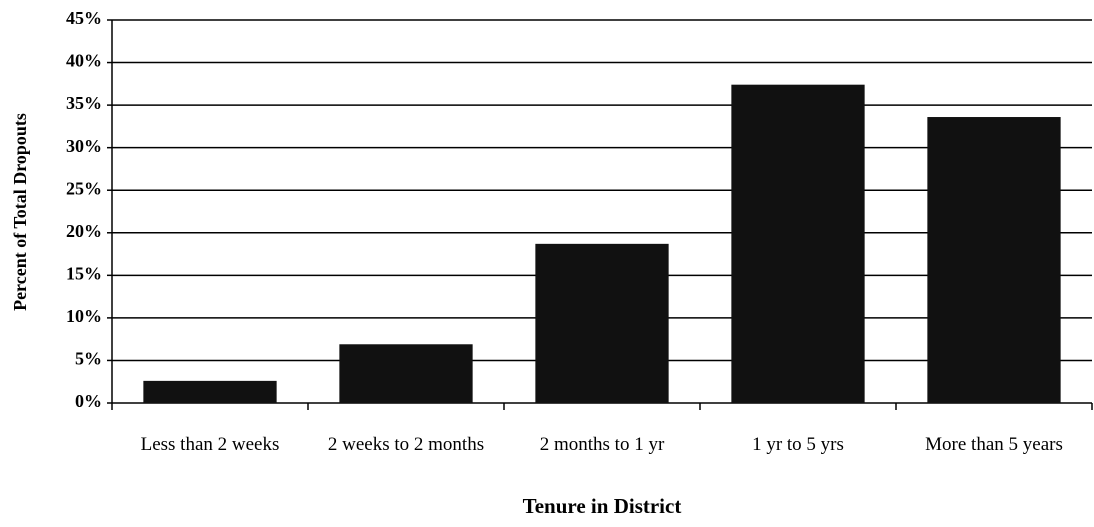 The width and height of the screenshot is (1094, 527). Describe the element at coordinates (84, 103) in the screenshot. I see `y-tick-label: 35%` at that location.